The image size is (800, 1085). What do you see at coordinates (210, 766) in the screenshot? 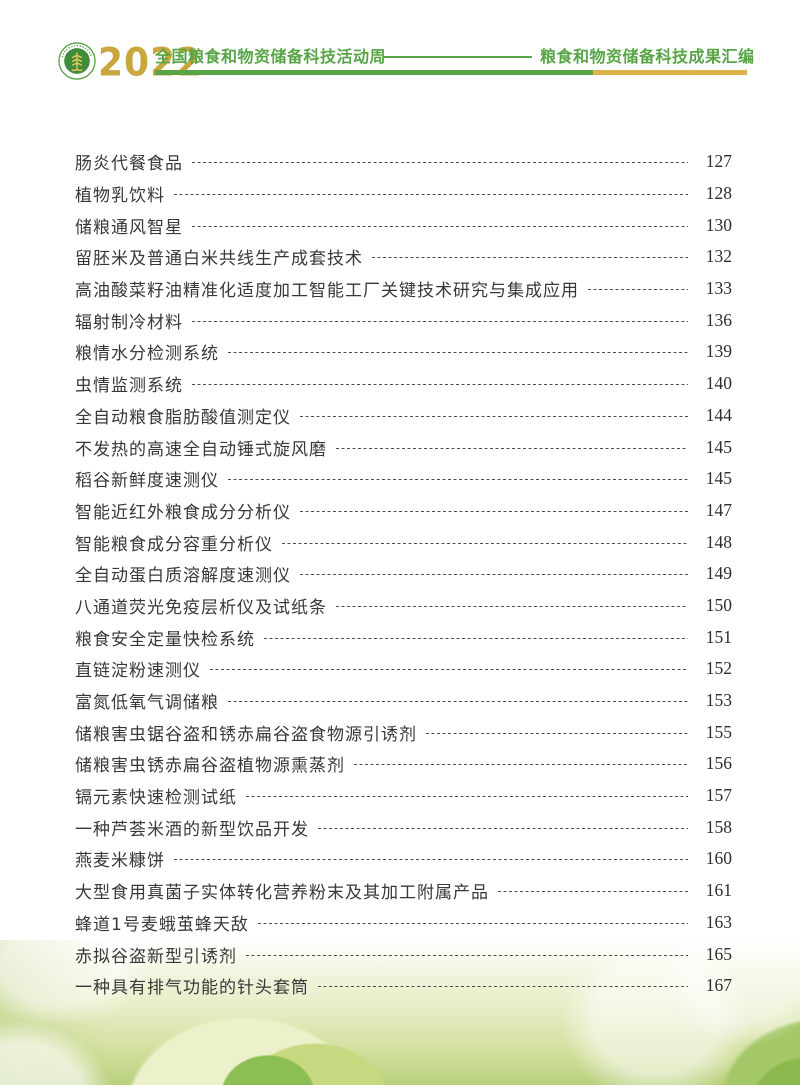
I see `toc-entry-title: 储粮害虫锈赤扁谷盗植物源熏蒸剂` at bounding box center [210, 766].